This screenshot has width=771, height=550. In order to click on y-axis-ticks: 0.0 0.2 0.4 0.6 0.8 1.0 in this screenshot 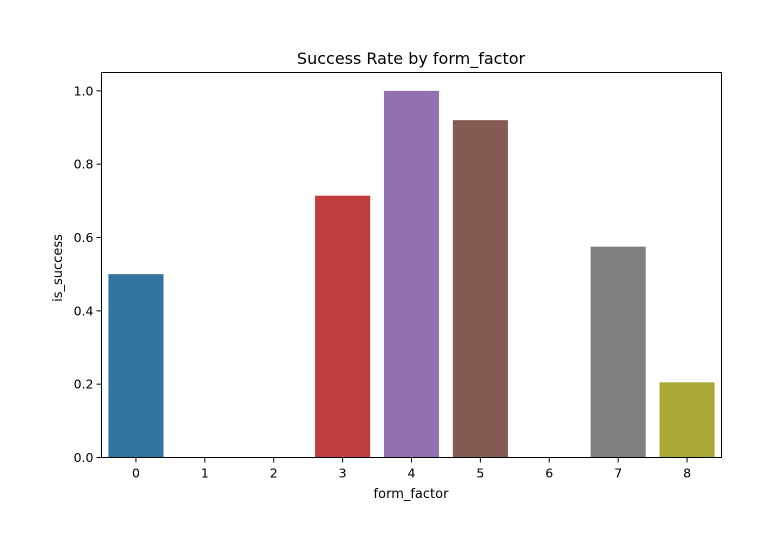, I will do `click(88, 274)`.